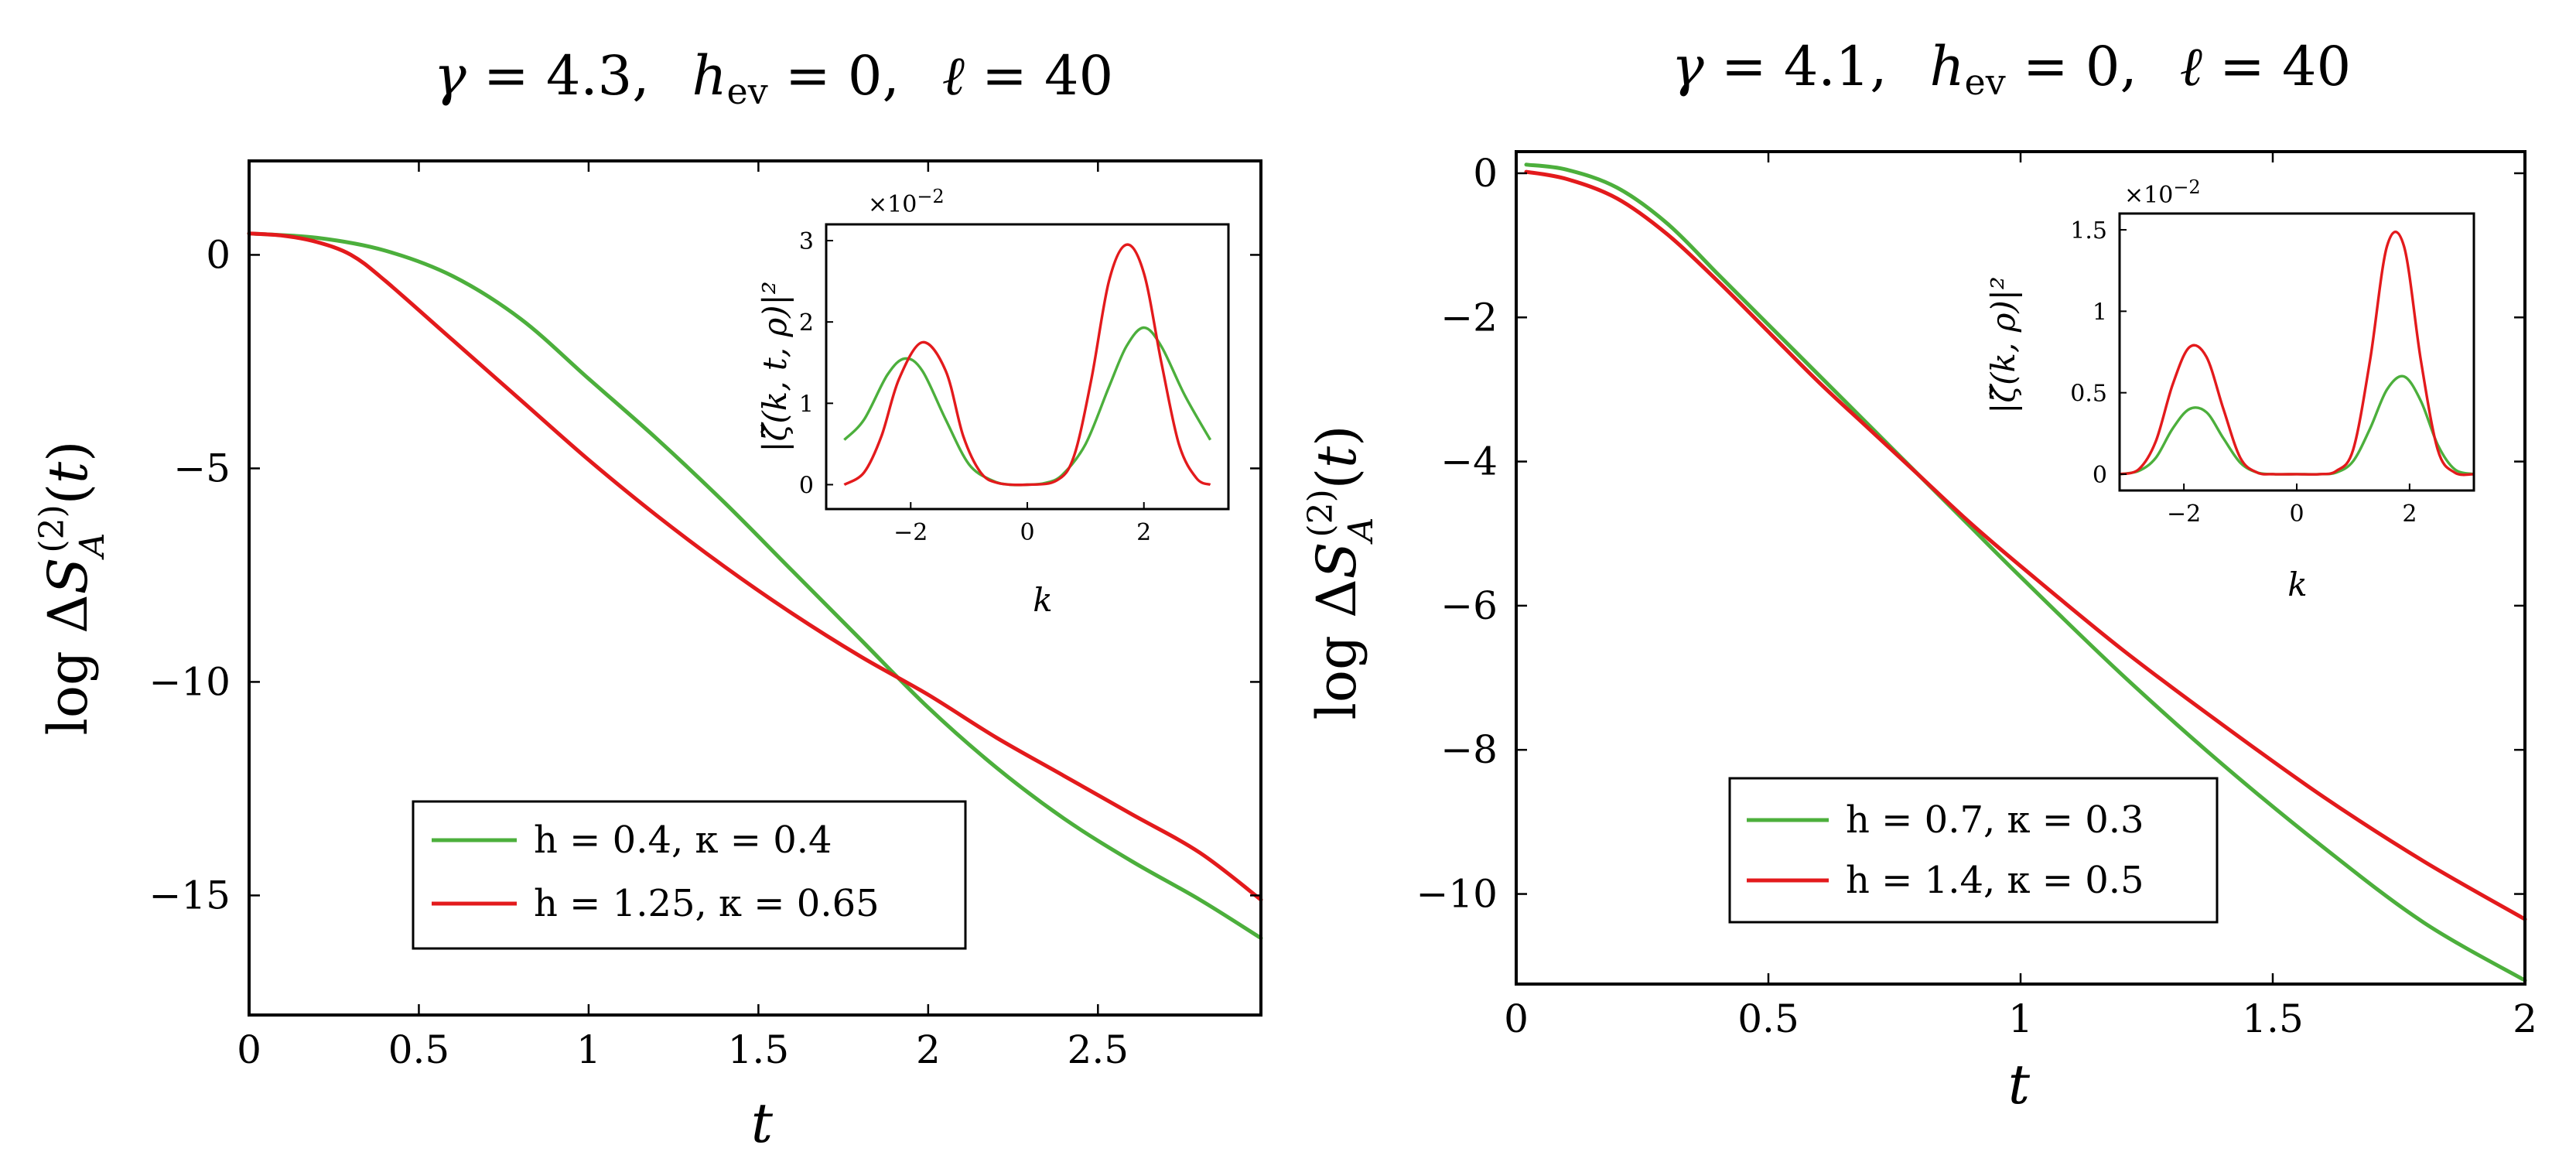 The image size is (2576, 1162). What do you see at coordinates (1098, 1049) in the screenshot?
I see `left-xtick-label: 2.5` at bounding box center [1098, 1049].